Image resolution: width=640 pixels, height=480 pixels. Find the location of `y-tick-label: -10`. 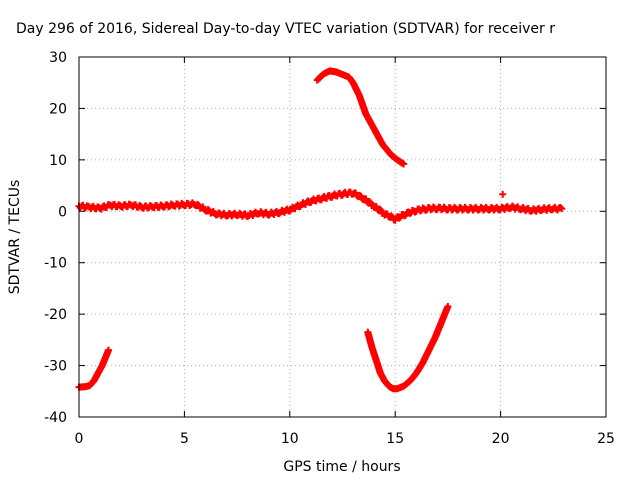

y-tick-label: -10 is located at coordinates (55, 264).